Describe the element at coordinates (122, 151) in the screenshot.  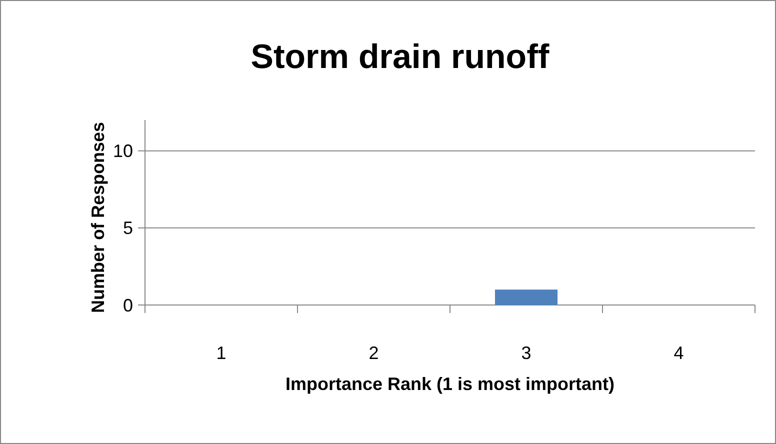
I see `y-tick-label: 10` at that location.